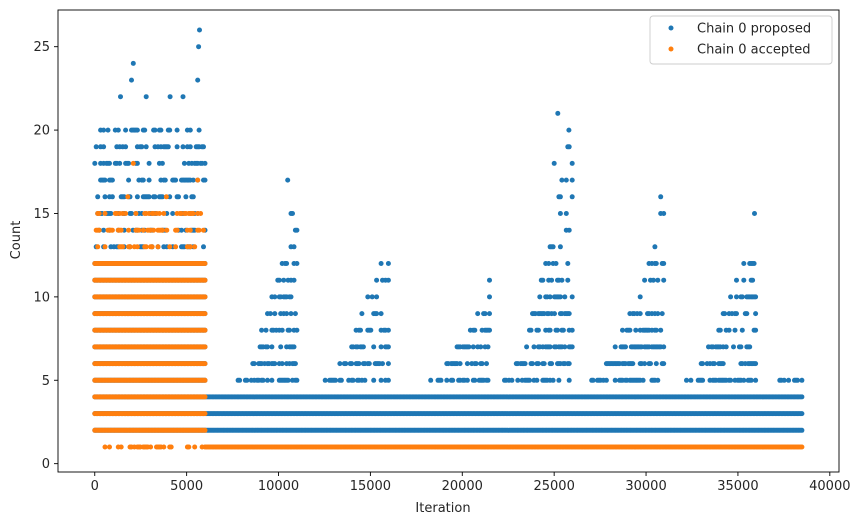 The height and width of the screenshot is (525, 854). I want to click on y-tick-label: 0, so click(46, 464).